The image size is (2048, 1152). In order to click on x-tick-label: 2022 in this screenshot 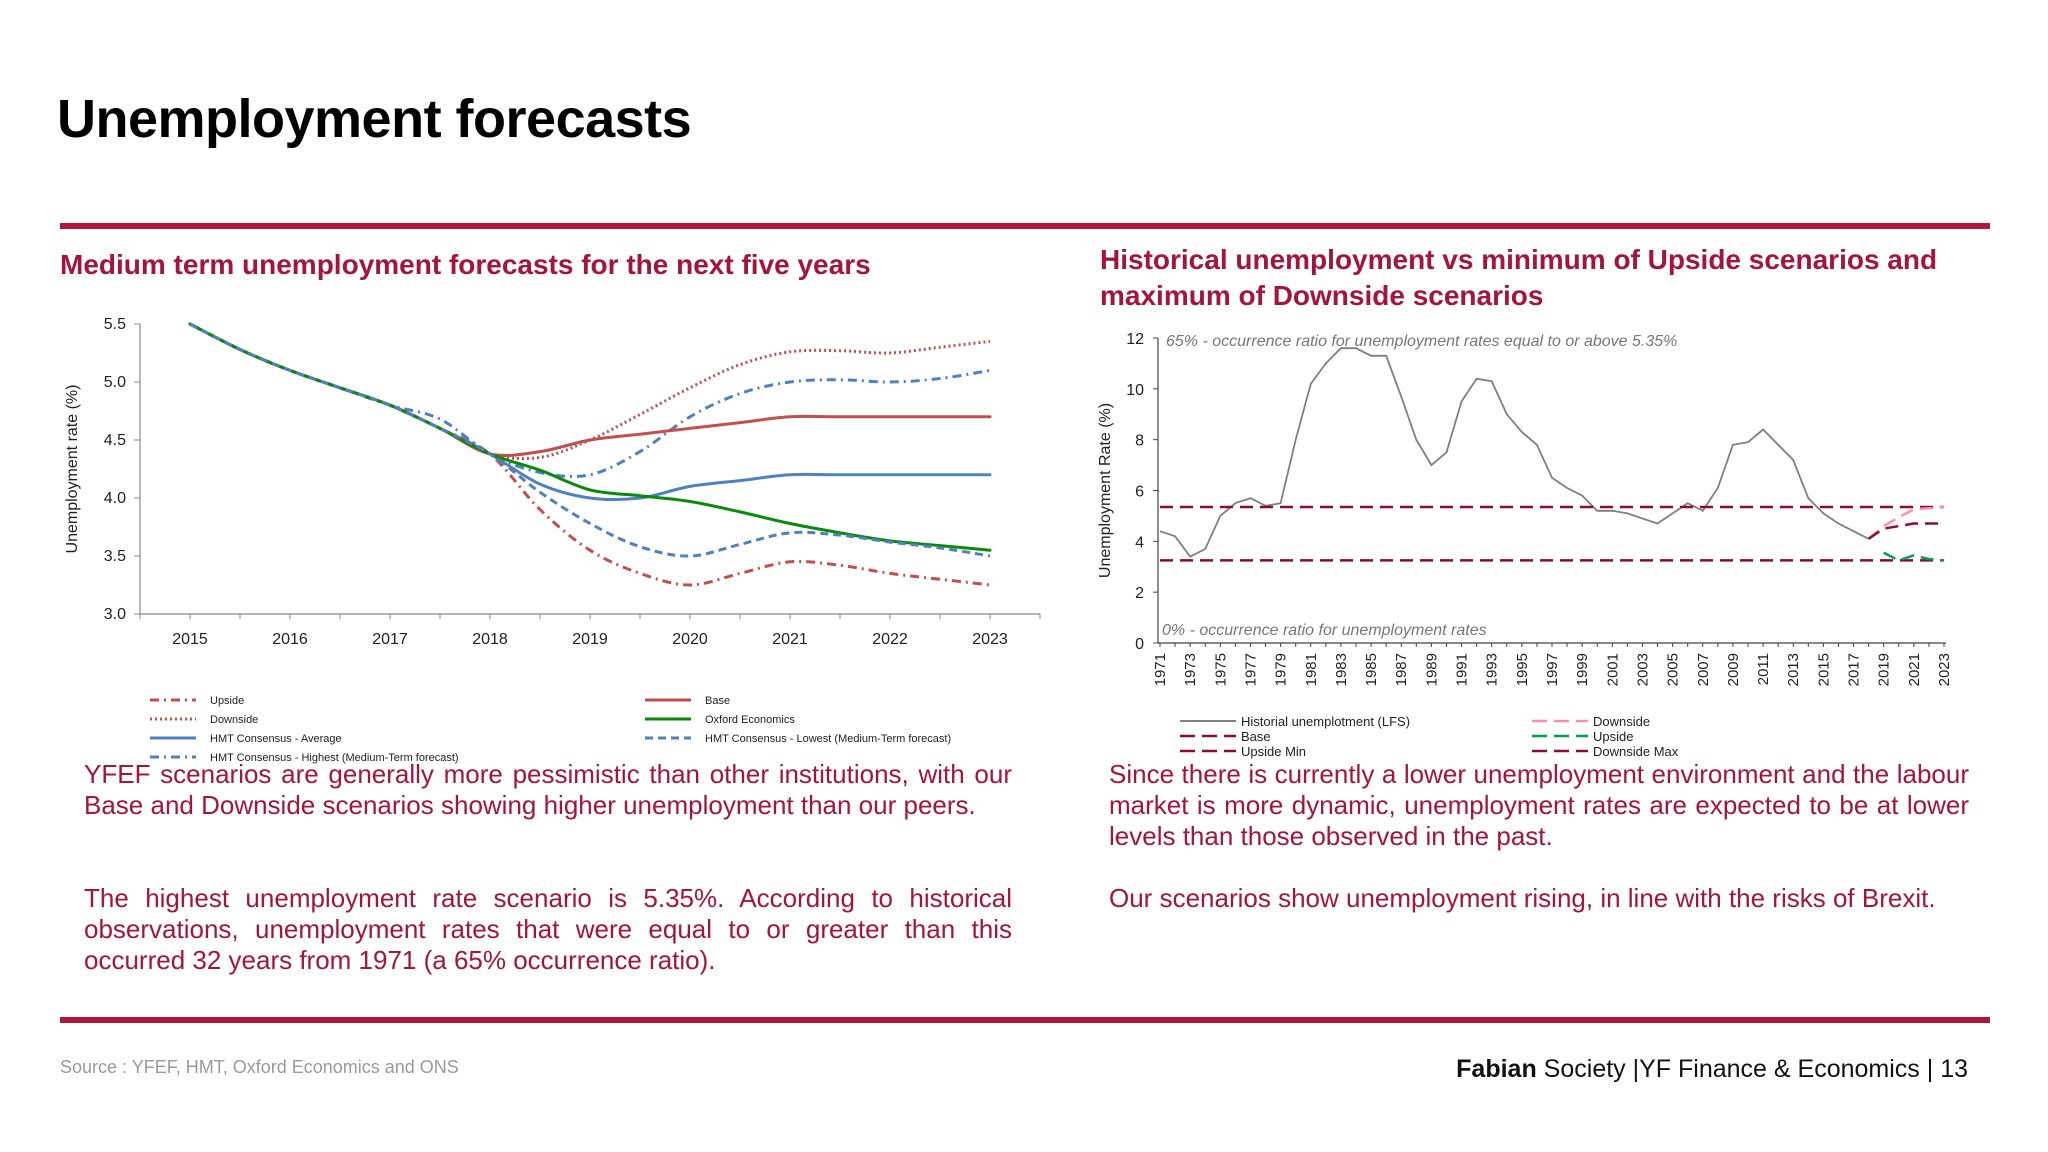, I will do `click(890, 639)`.